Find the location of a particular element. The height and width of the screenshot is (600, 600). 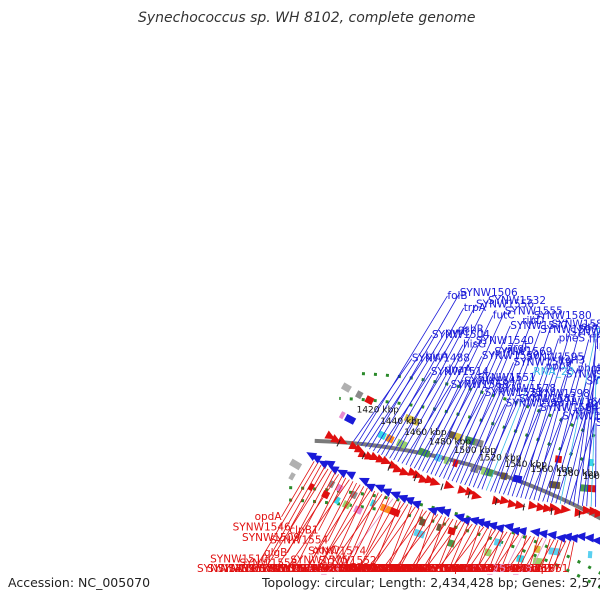

gene-label-RNA_24: RNA_24 is located at coordinates (598, 333).